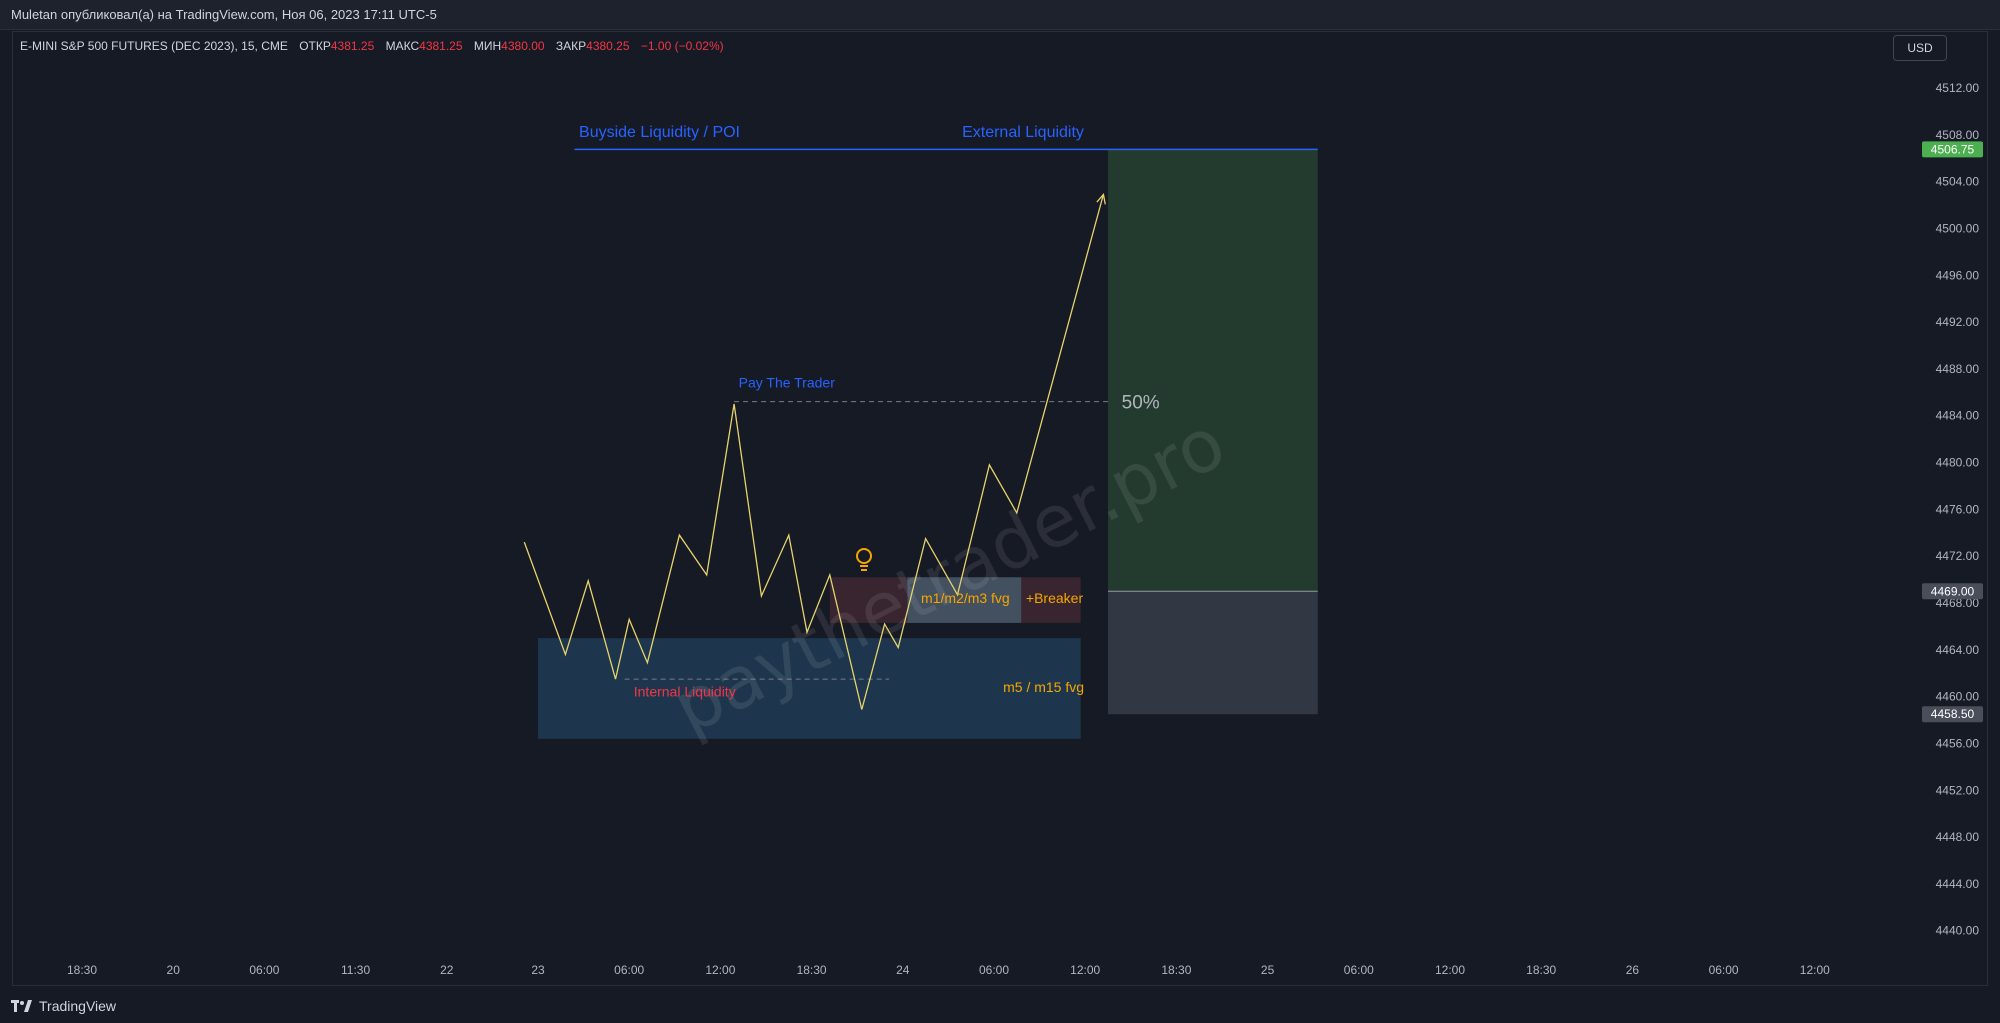 This screenshot has height=1023, width=2000. I want to click on high-label: МАКС, so click(403, 46).